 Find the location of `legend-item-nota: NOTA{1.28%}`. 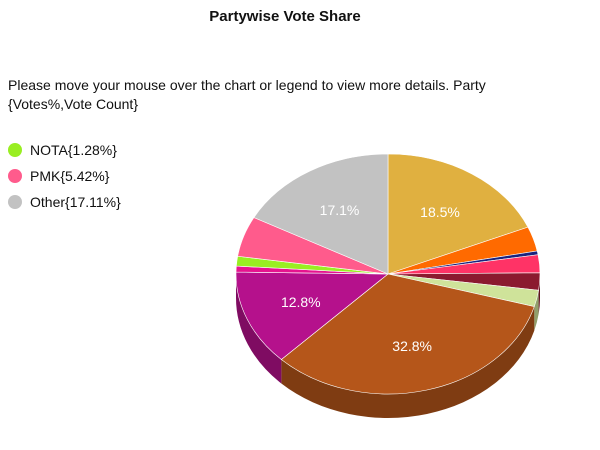

legend-item-nota: NOTA{1.28%} is located at coordinates (64, 150).